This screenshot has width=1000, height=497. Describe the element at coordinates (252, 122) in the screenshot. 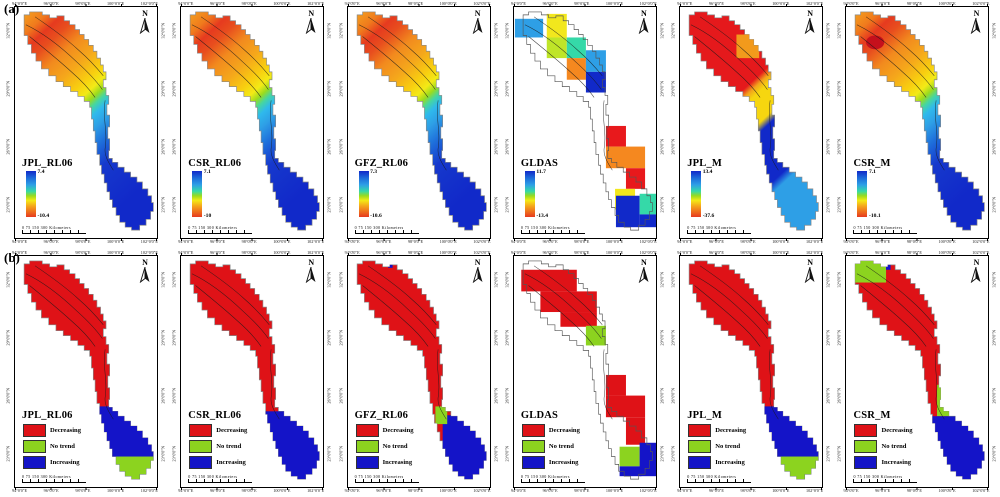

I see `map-frame: N CSR_RL06 7.1 -10 0 75 150 300 Kilo` at that location.